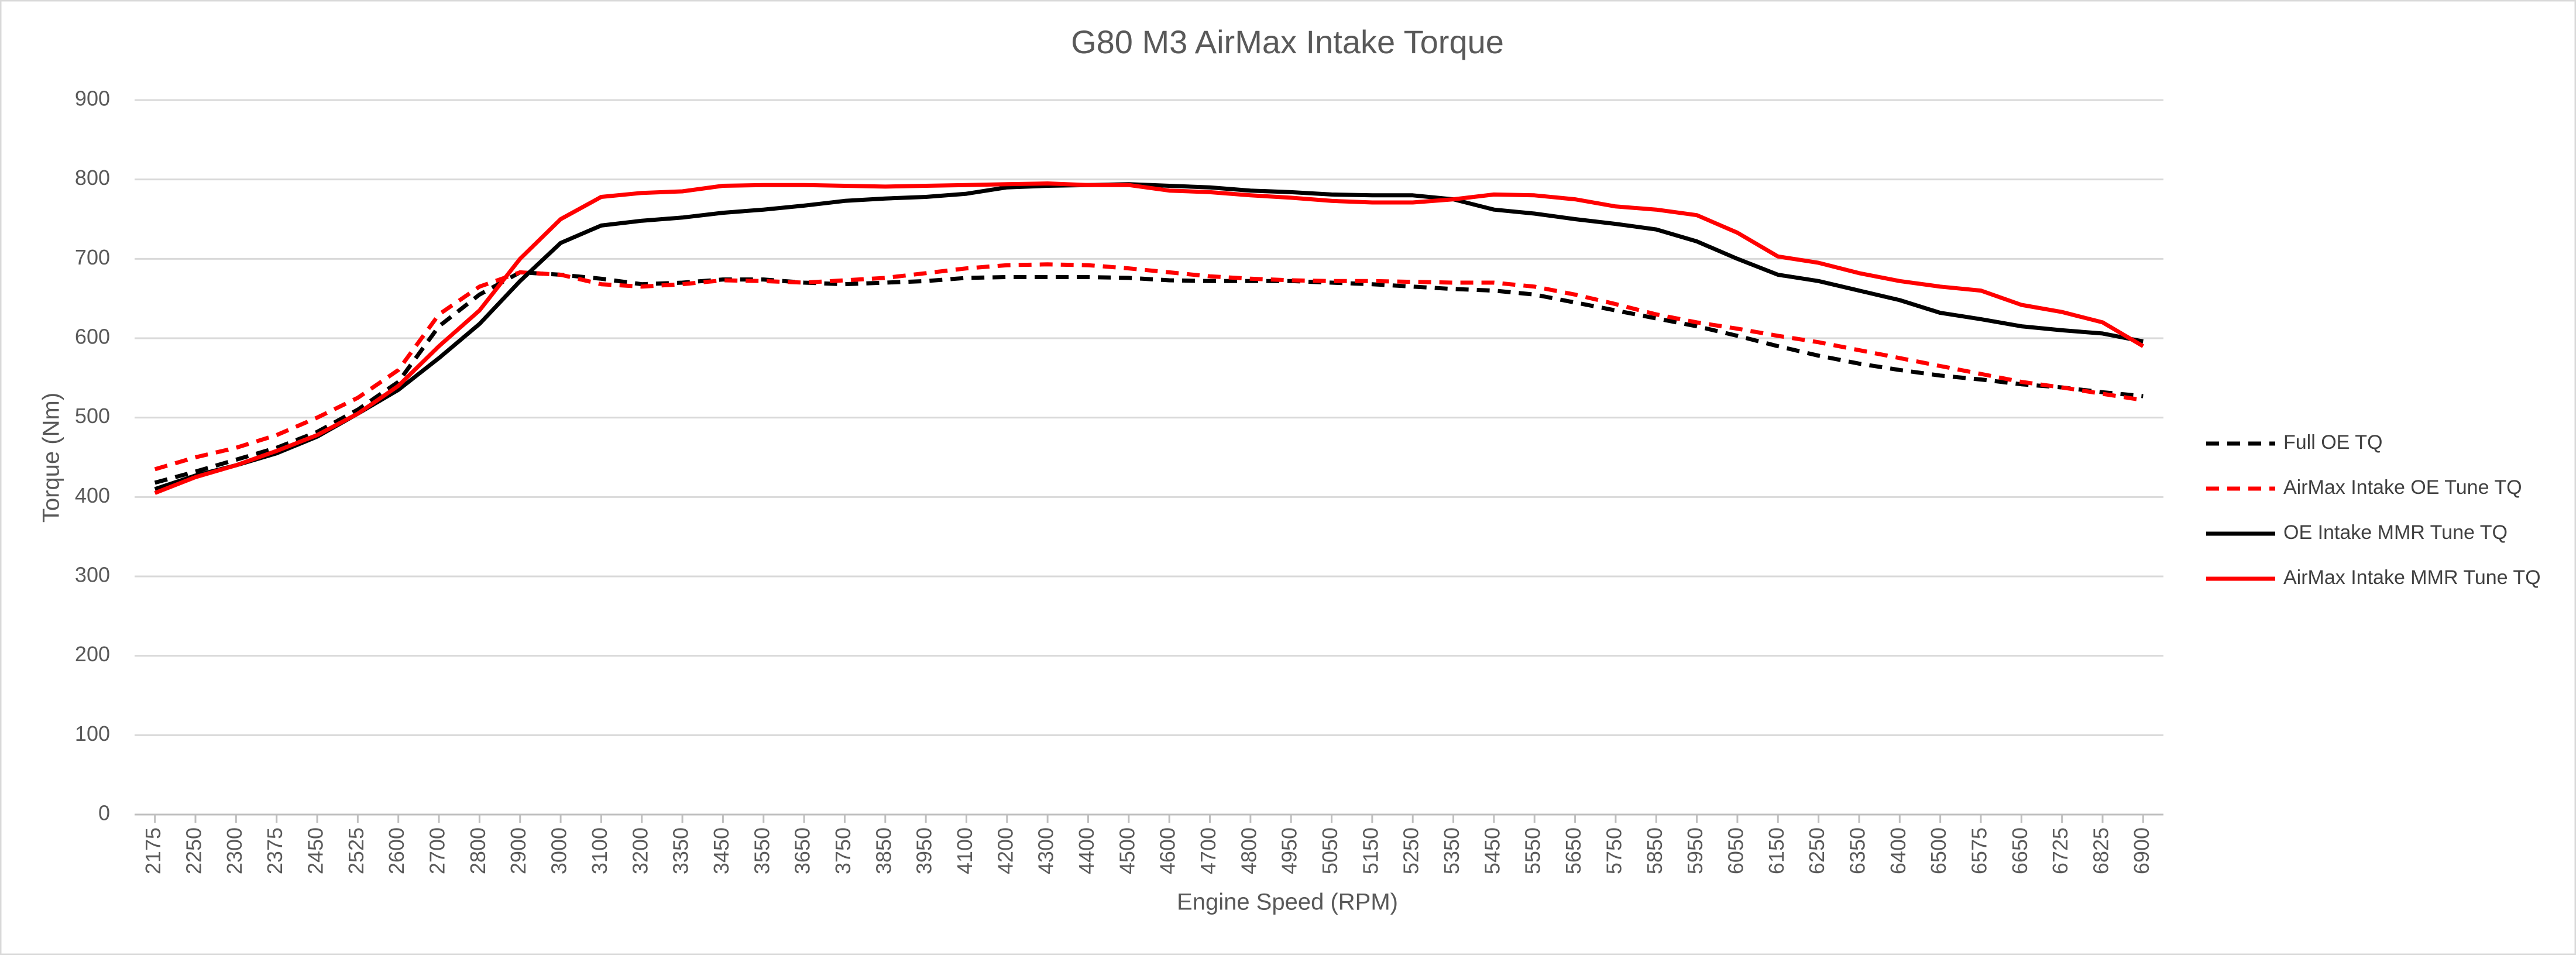  Describe the element at coordinates (883, 850) in the screenshot. I see `x-tick-label: 3850` at that location.